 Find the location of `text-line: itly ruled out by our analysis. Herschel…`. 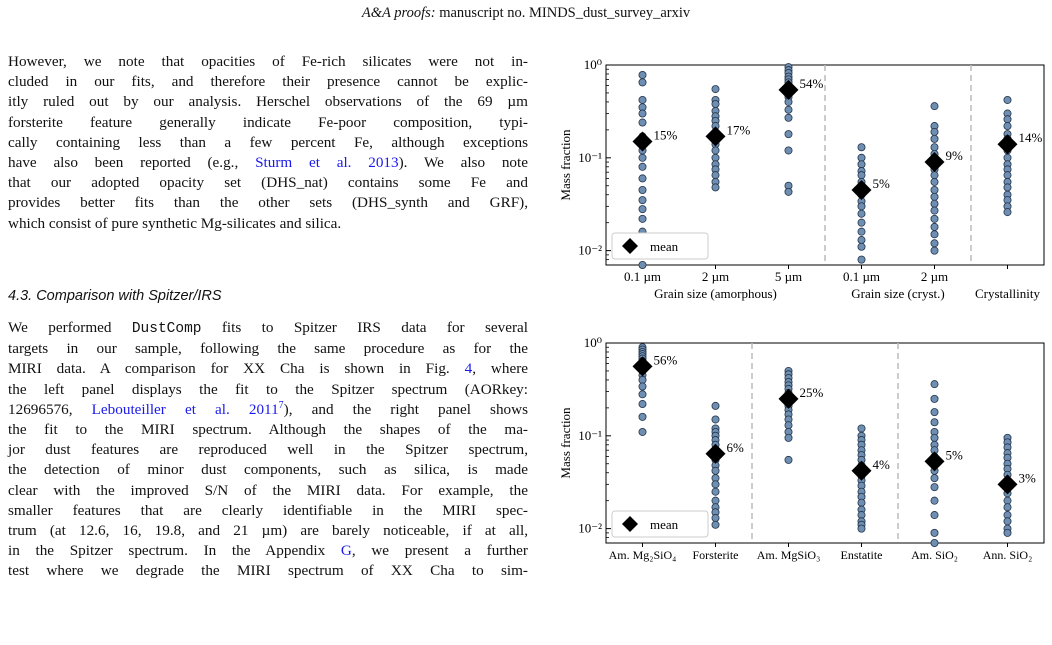

text-line: itly ruled out by our analysis. Herschel… is located at coordinates (268, 102).